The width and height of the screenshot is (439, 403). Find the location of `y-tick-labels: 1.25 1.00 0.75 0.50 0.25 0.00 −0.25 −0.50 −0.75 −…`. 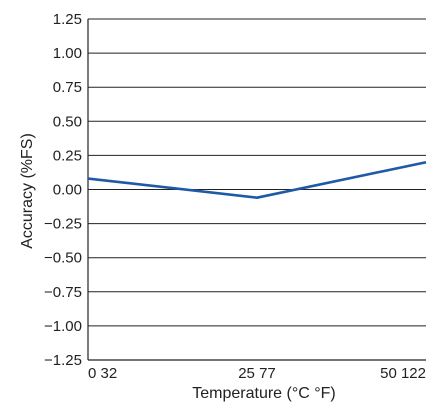

y-tick-labels: 1.25 1.00 0.75 0.50 0.25 0.00 −0.25 −0.50 −0.75 −… is located at coordinates (63, 190).